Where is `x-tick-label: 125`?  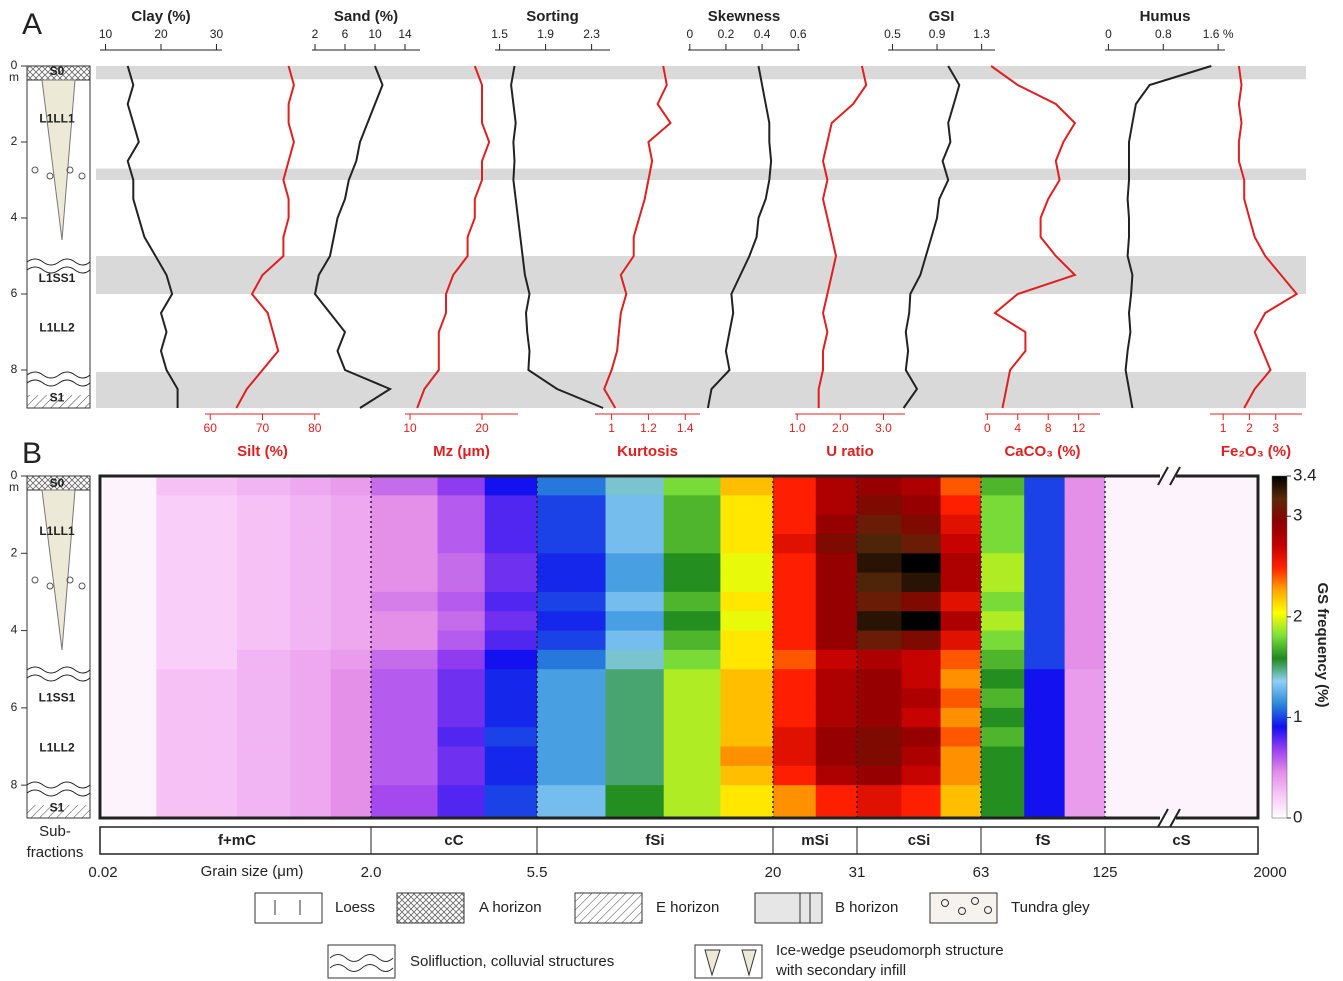
x-tick-label: 125 is located at coordinates (1104, 872).